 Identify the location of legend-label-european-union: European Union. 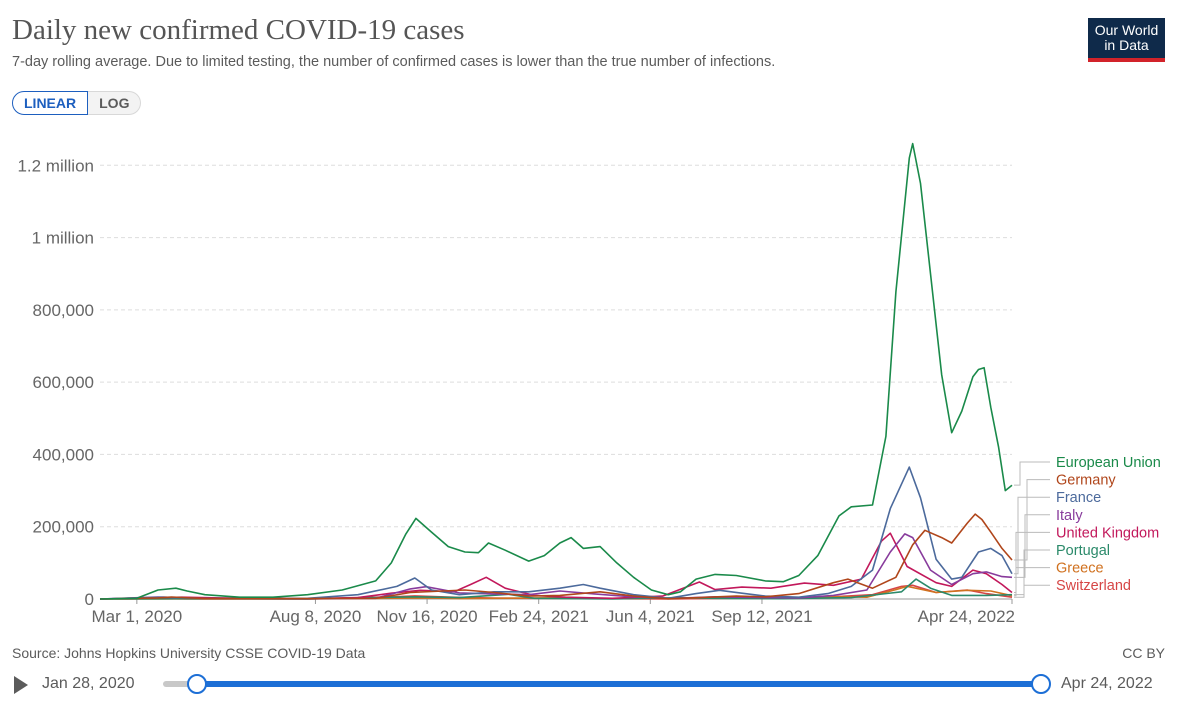
(1108, 463).